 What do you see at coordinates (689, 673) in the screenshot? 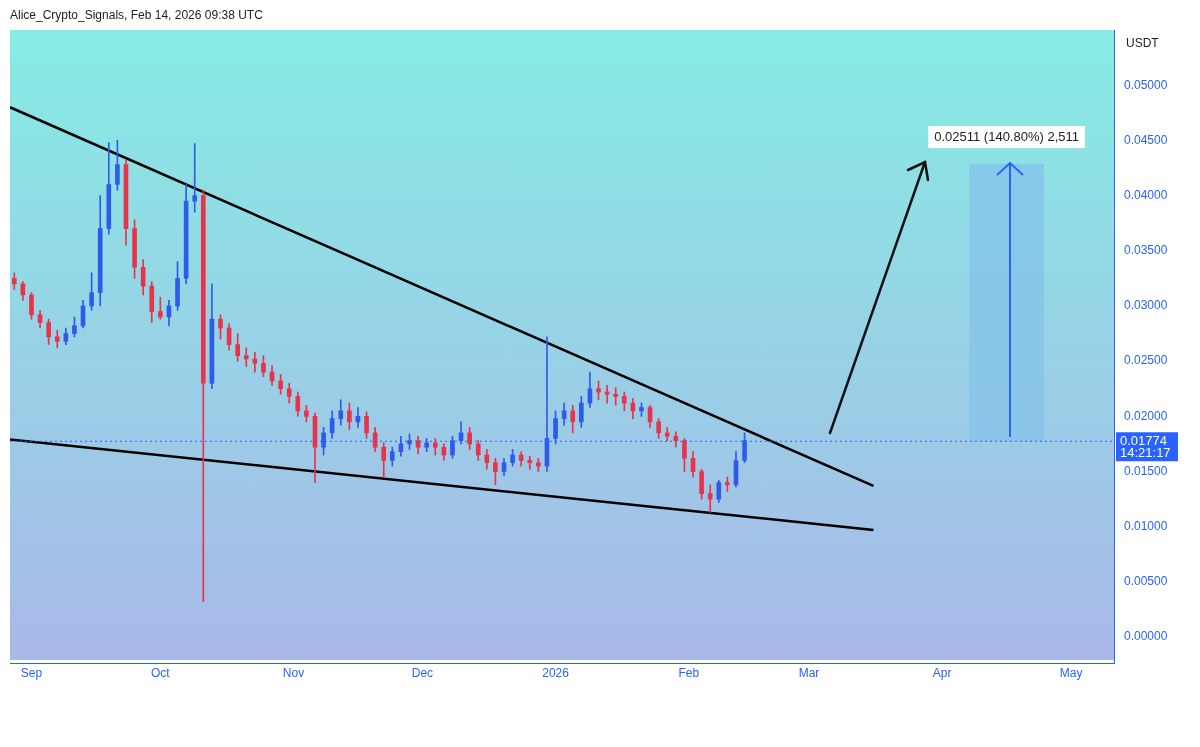
I see `x-tick-label: Feb` at bounding box center [689, 673].